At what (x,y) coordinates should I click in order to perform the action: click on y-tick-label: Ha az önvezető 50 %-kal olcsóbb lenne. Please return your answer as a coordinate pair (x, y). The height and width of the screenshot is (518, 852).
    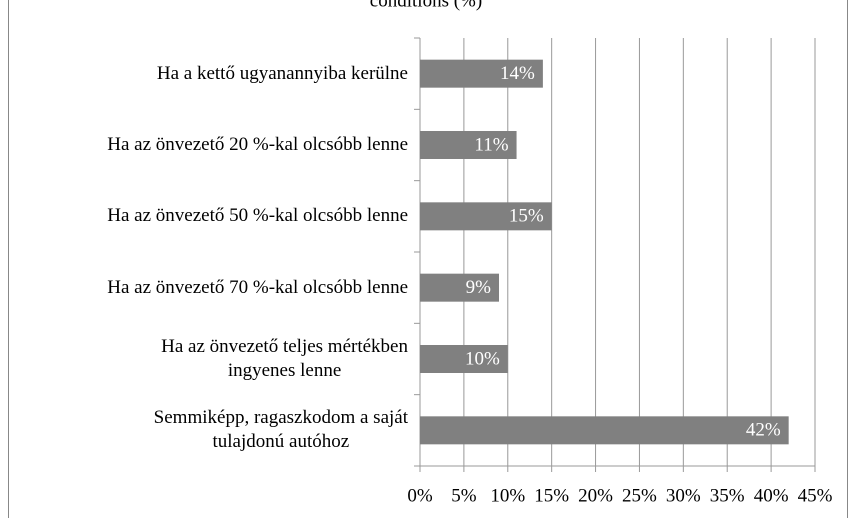
    Looking at the image, I should click on (257, 216).